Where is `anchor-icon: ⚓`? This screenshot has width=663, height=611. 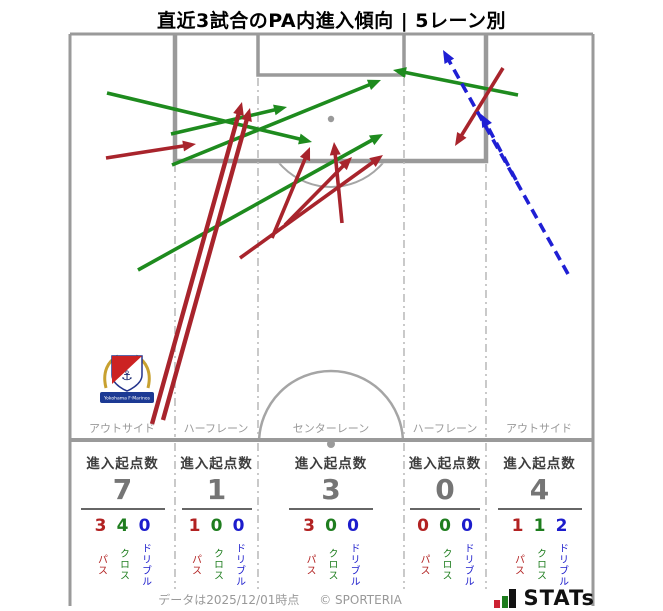 anchor-icon: ⚓ is located at coordinates (127, 376).